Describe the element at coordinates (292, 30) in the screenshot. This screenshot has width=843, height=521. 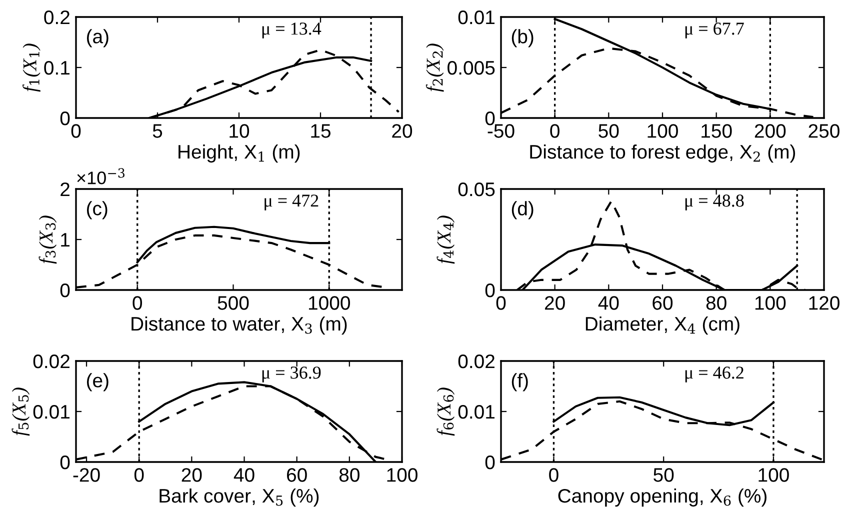
I see `annotation: μ = 13.4` at that location.